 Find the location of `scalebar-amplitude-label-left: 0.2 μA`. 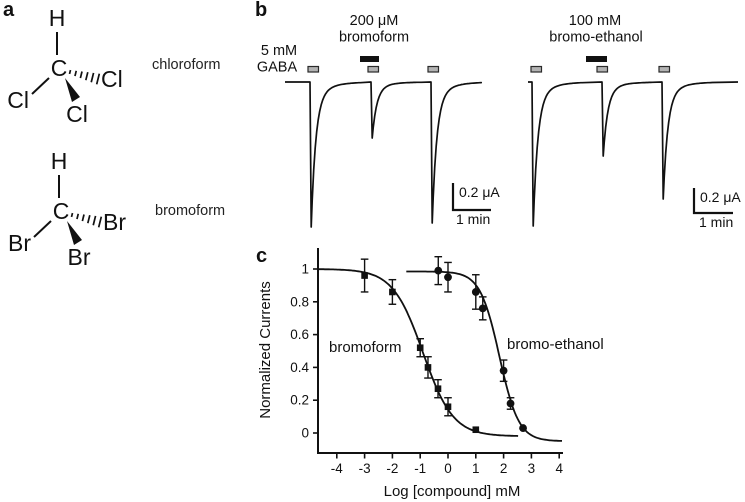

scalebar-amplitude-label-left: 0.2 μA is located at coordinates (479, 192).